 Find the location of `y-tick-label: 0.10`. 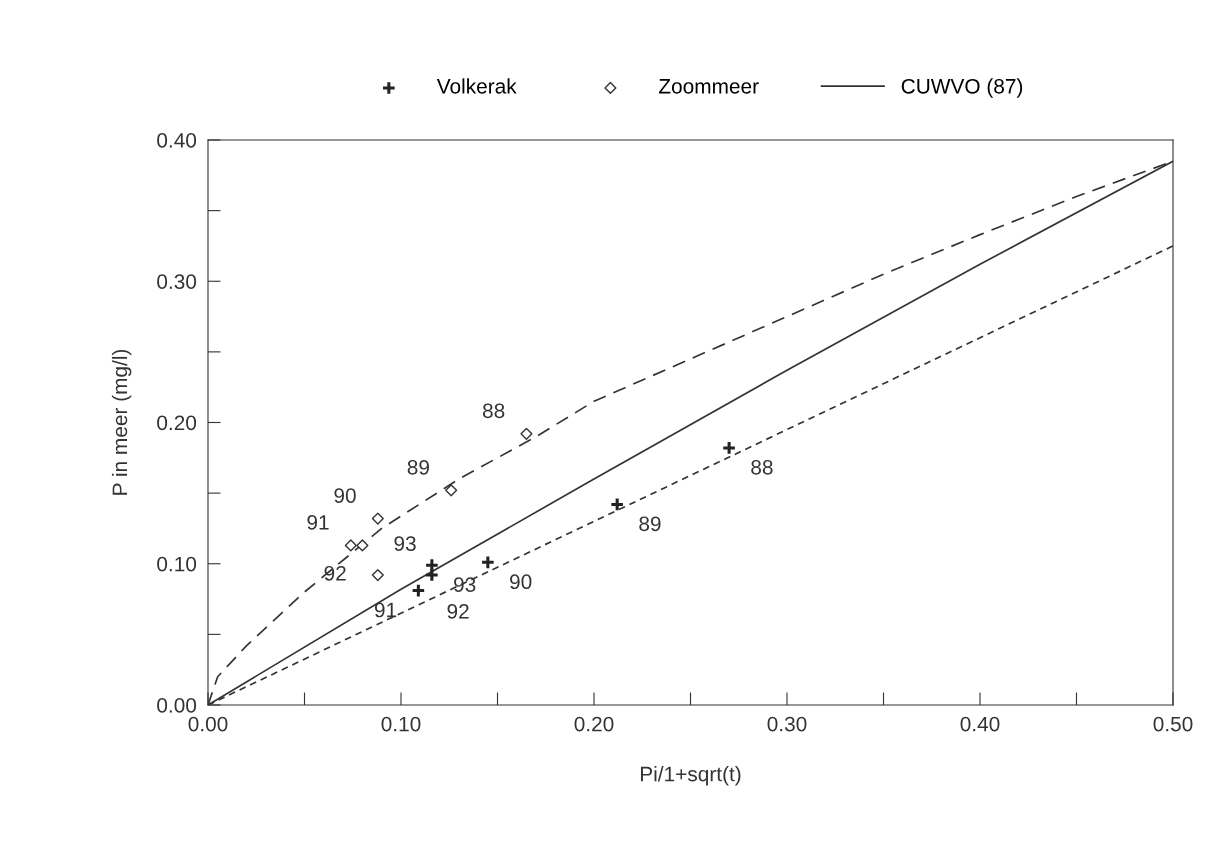

y-tick-label: 0.10 is located at coordinates (177, 564).